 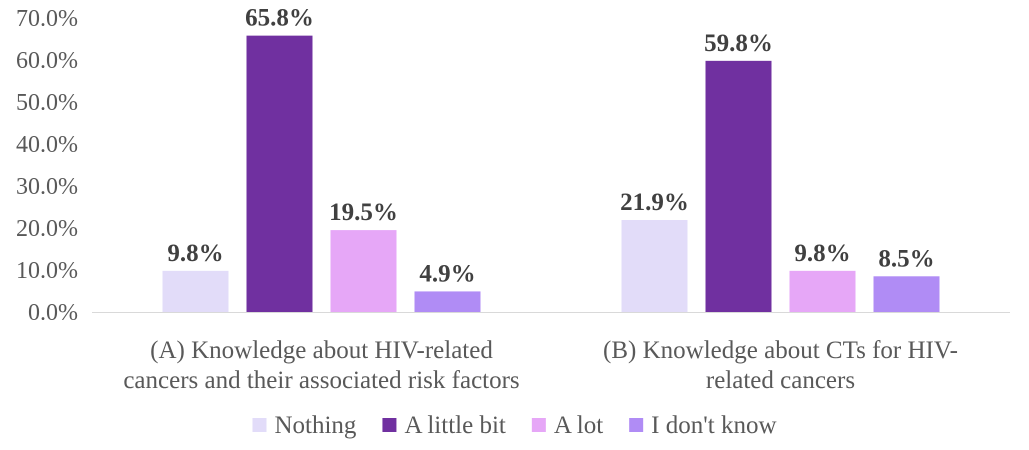 What do you see at coordinates (47, 103) in the screenshot?
I see `y-tick-label: 50.0%` at bounding box center [47, 103].